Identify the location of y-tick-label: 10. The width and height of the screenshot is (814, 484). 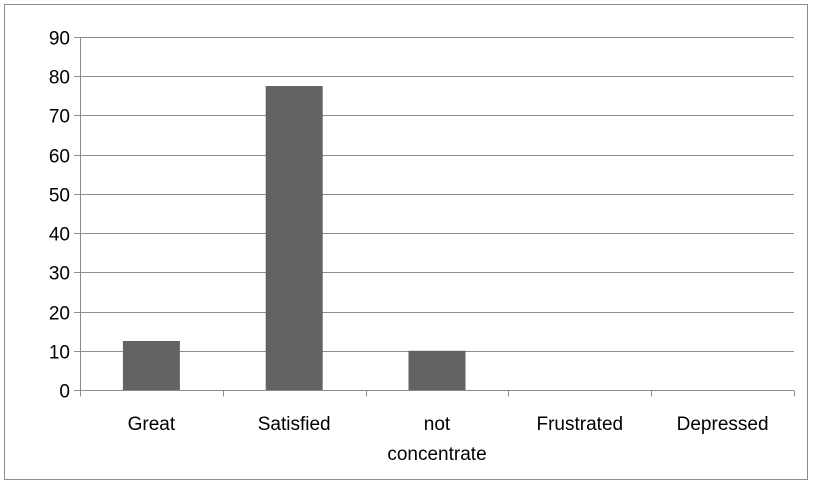
(59, 353).